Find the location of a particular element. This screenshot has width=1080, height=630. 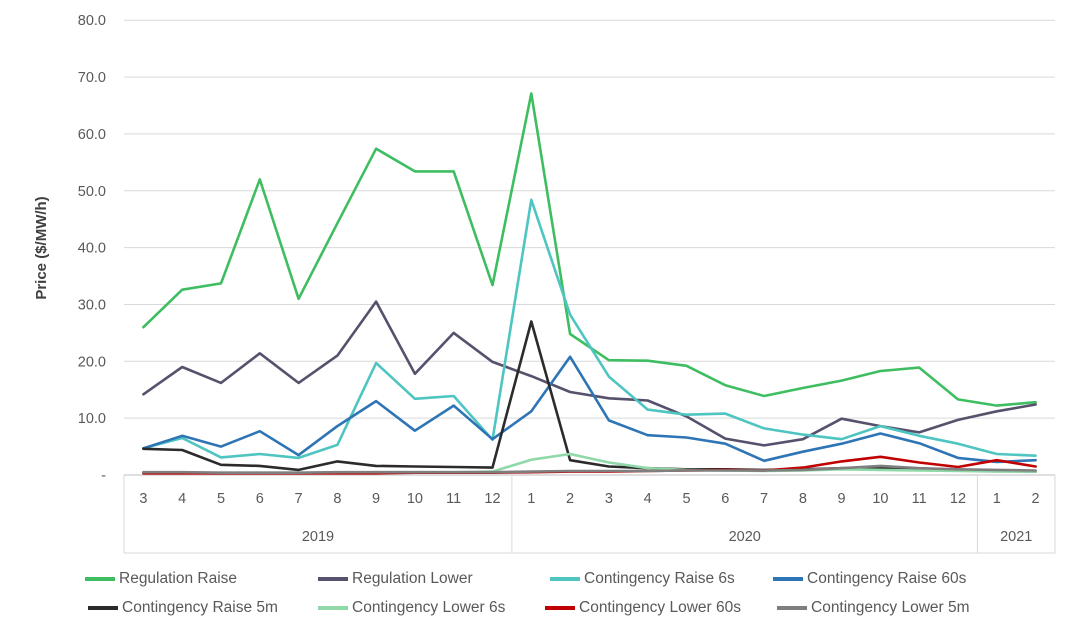

x-tick-month-22: 1 is located at coordinates (997, 499).